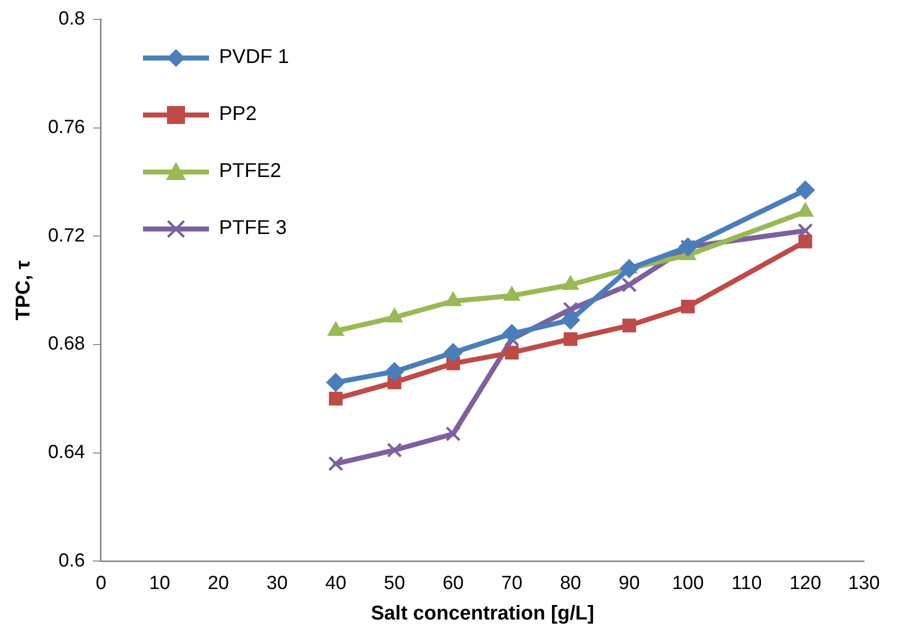 This screenshot has height=630, width=904. I want to click on legend-label: PP2, so click(237, 114).